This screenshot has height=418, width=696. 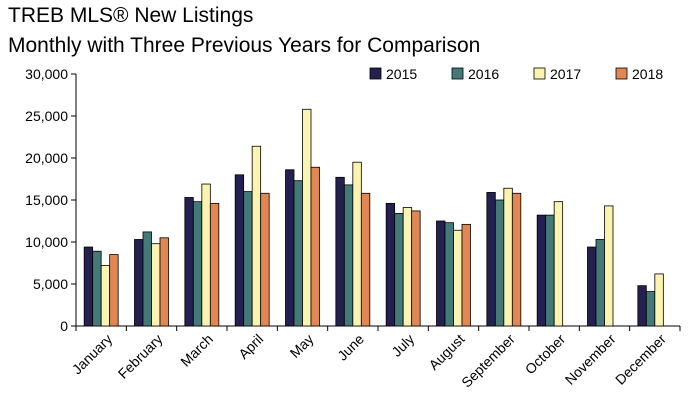 I want to click on bar-2017-october, so click(x=558, y=264).